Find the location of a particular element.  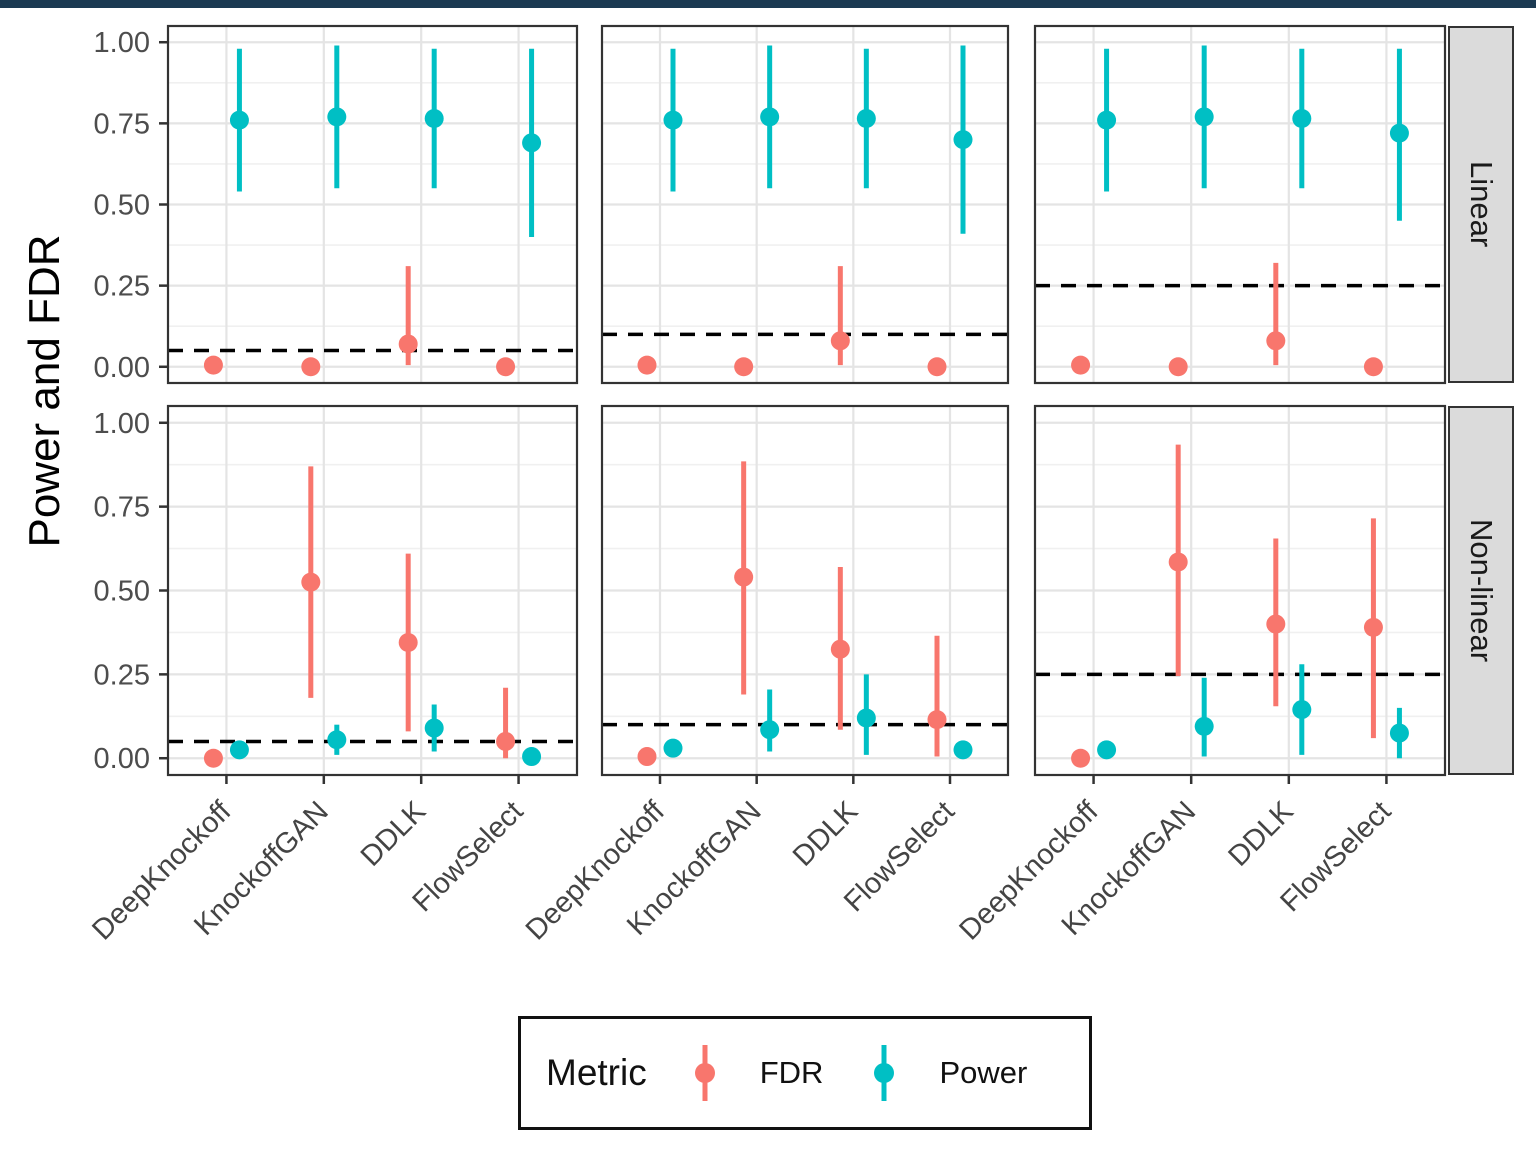

legend-label-fdr: FDR is located at coordinates (791, 1072).